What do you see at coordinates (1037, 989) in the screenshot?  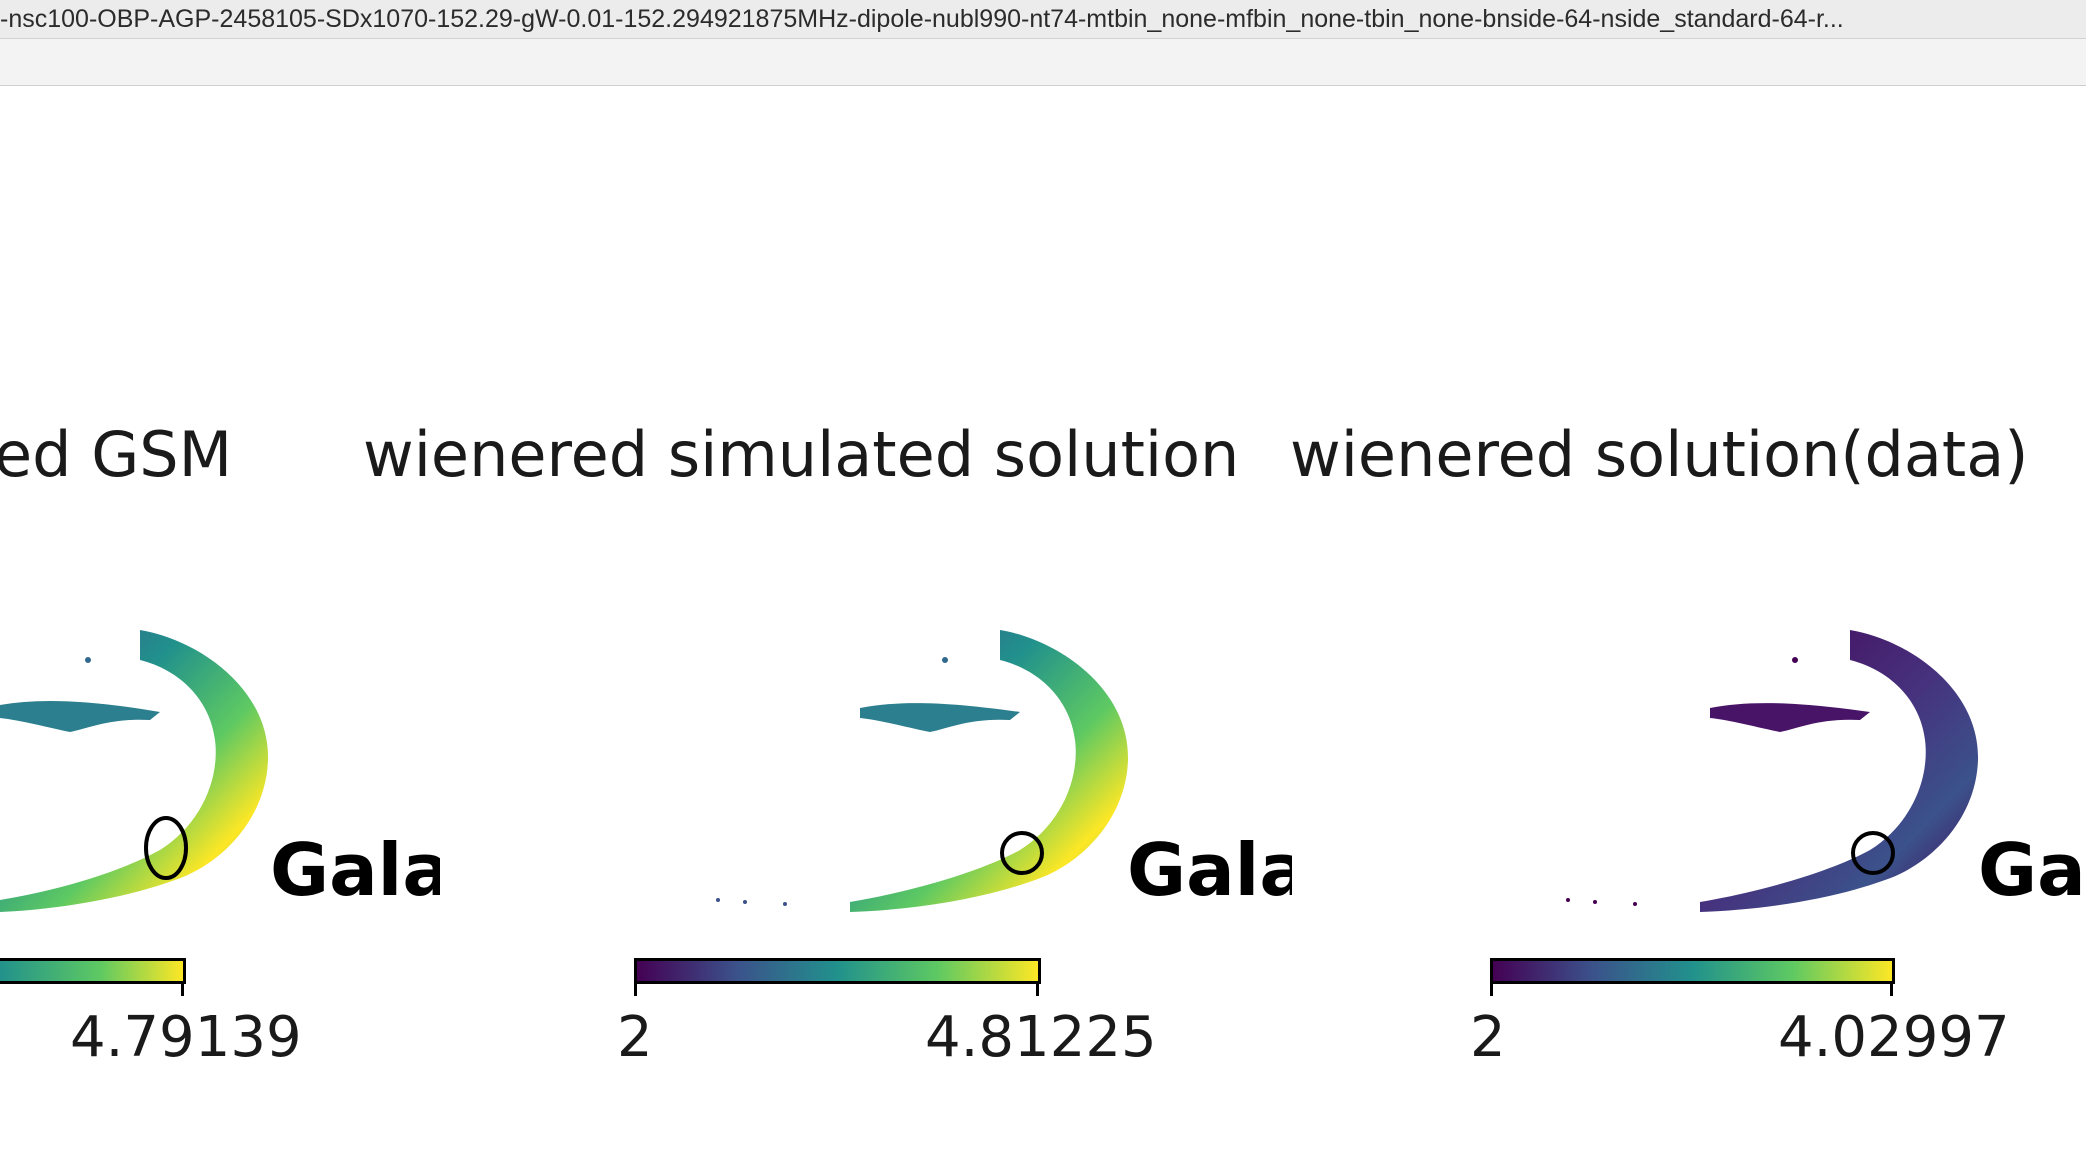 I see `panel-2-colorbar-tick-max` at bounding box center [1037, 989].